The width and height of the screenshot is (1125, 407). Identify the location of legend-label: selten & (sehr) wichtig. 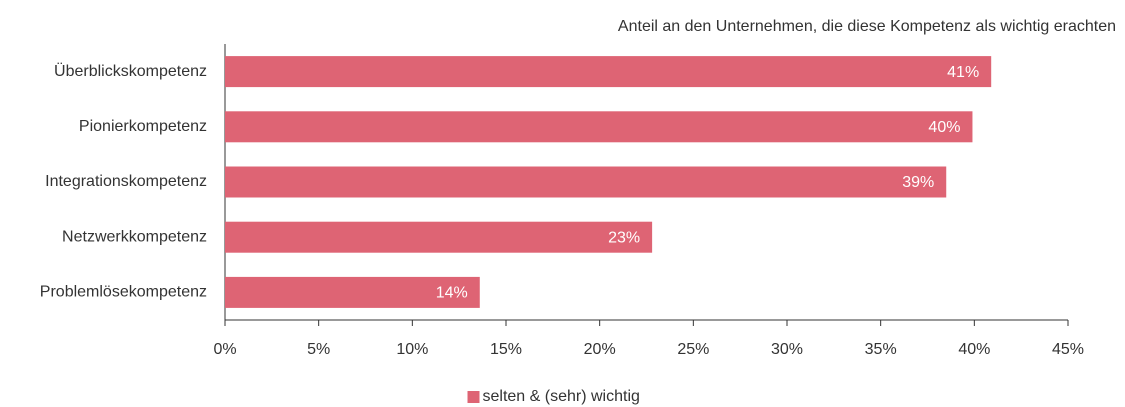
(561, 396).